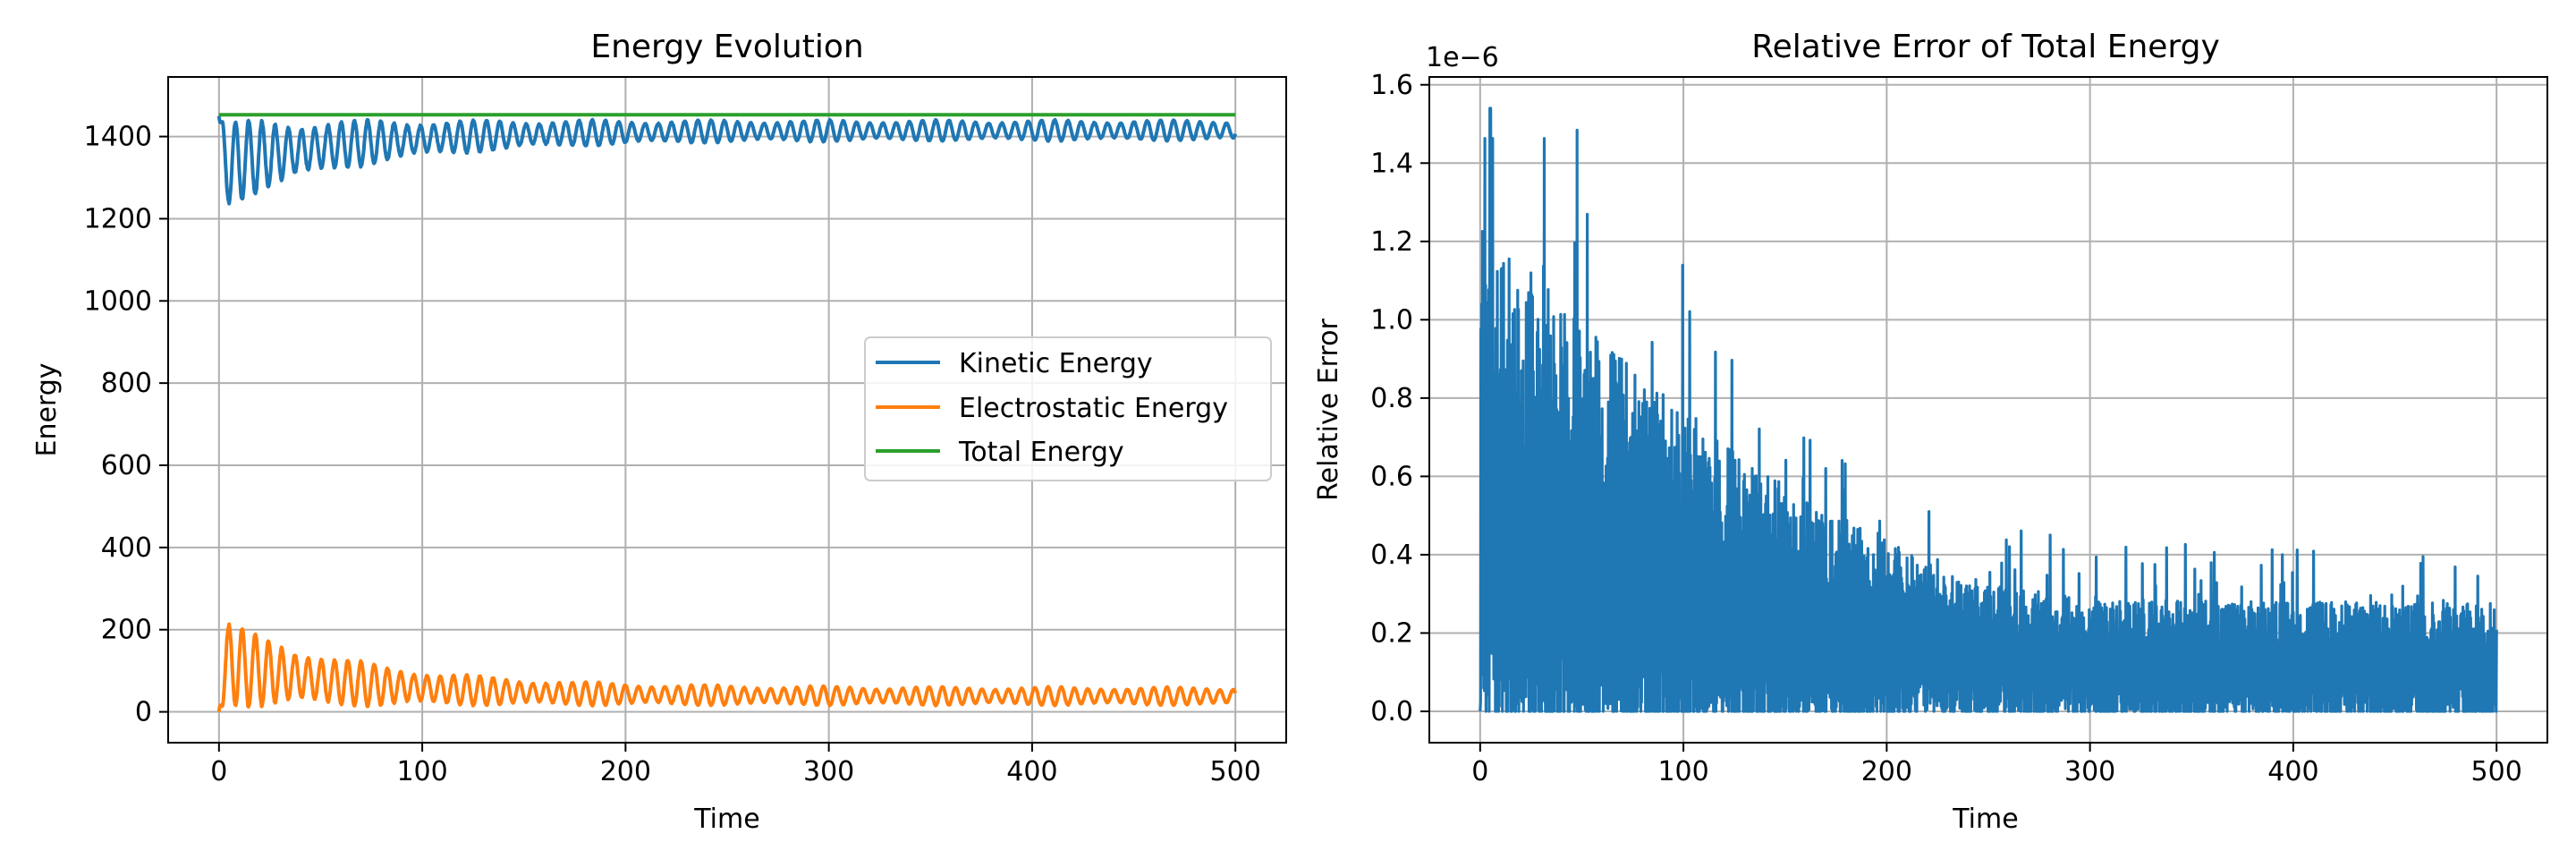 The width and height of the screenshot is (2576, 859). I want to click on error-chart-title: Relative Error of Total Energy, so click(1985, 47).